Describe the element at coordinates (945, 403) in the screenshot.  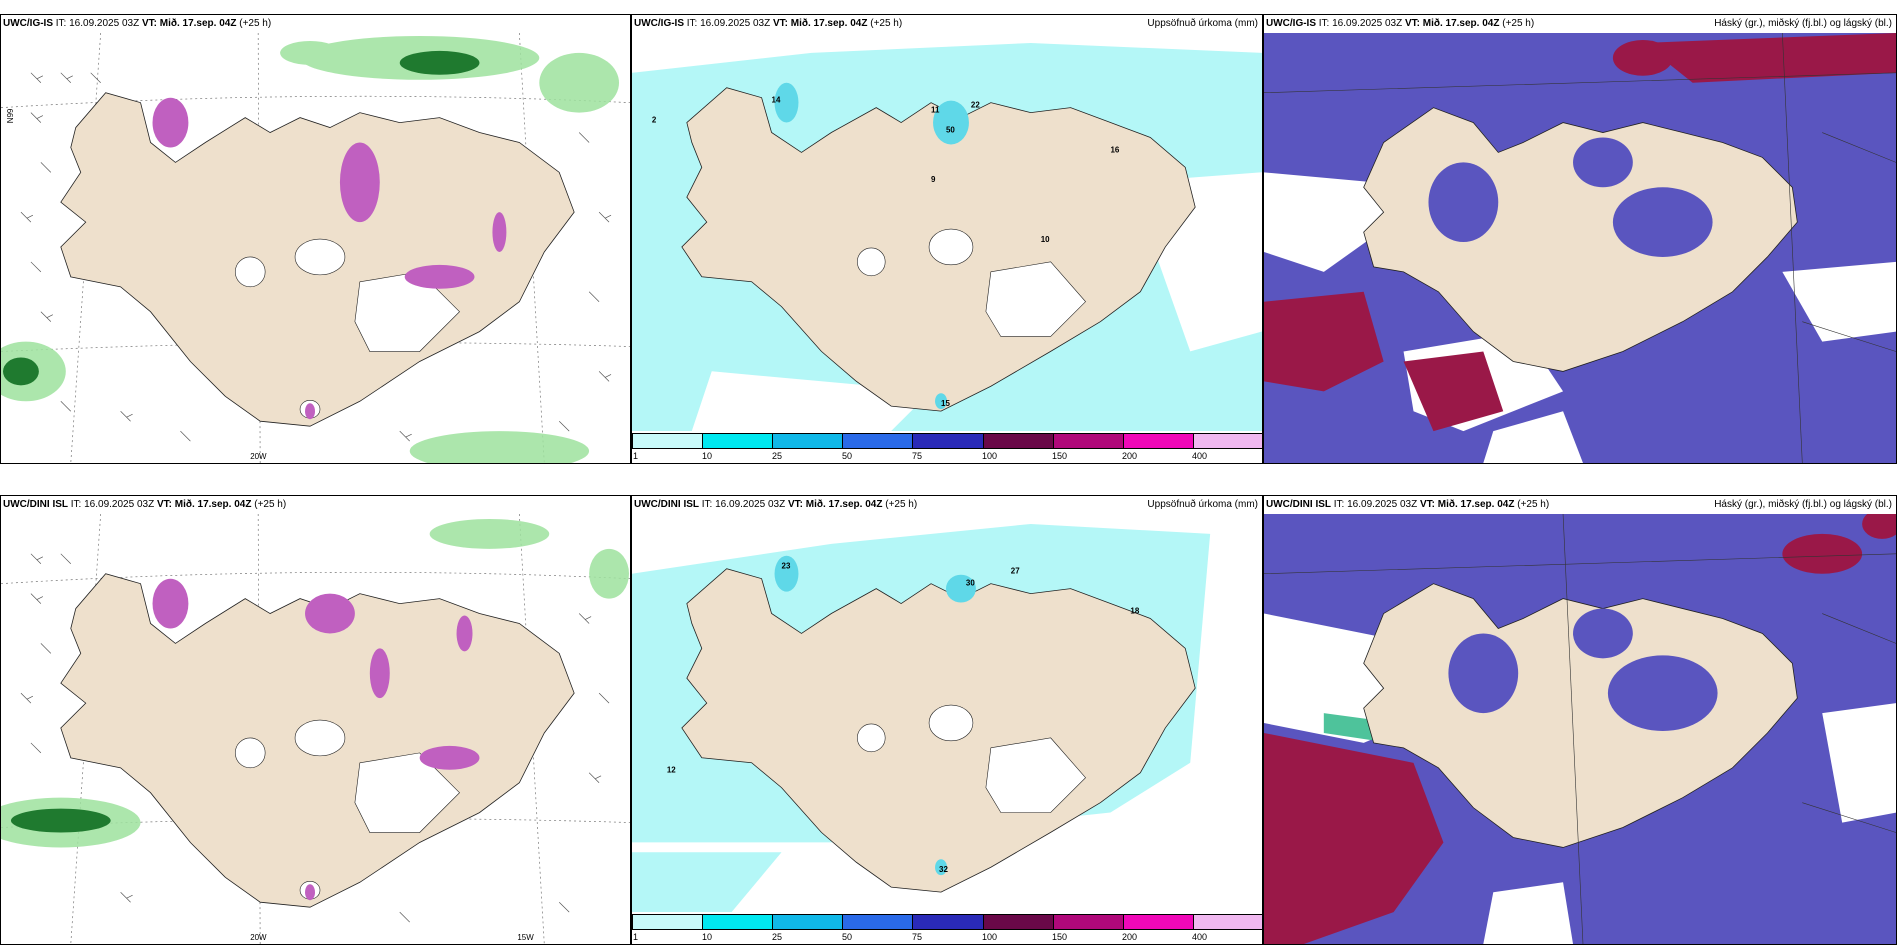
I see `svg-text: 15` at that location.